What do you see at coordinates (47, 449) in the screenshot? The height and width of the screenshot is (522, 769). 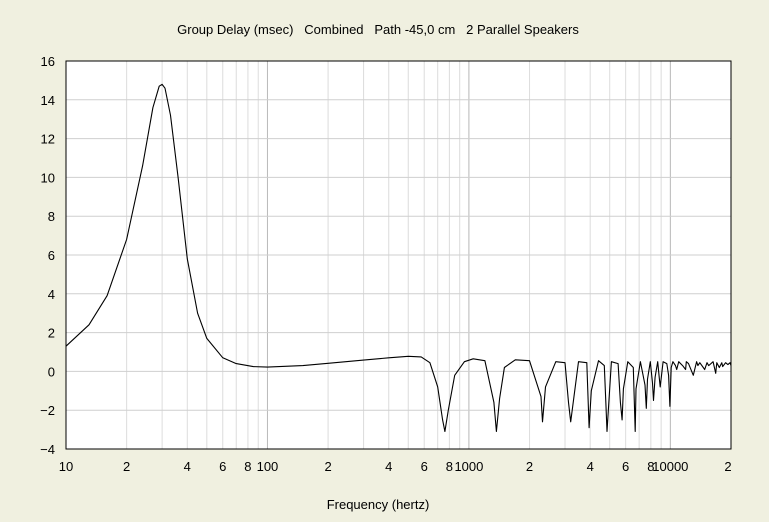 I see `y-tick-label: −4` at bounding box center [47, 449].